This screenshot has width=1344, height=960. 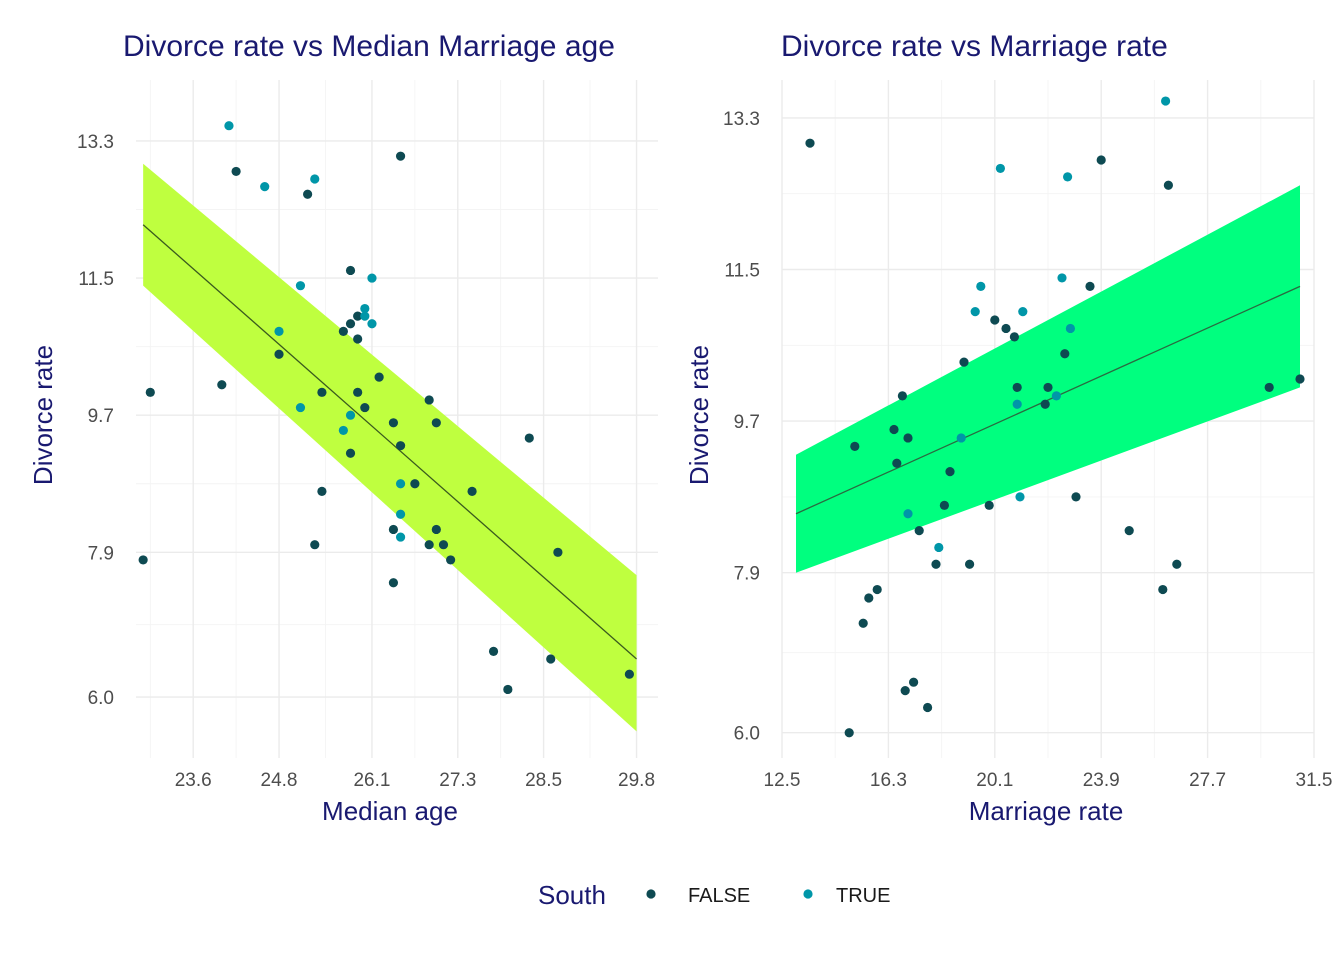 What do you see at coordinates (651, 894) in the screenshot?
I see `legend-marker-false` at bounding box center [651, 894].